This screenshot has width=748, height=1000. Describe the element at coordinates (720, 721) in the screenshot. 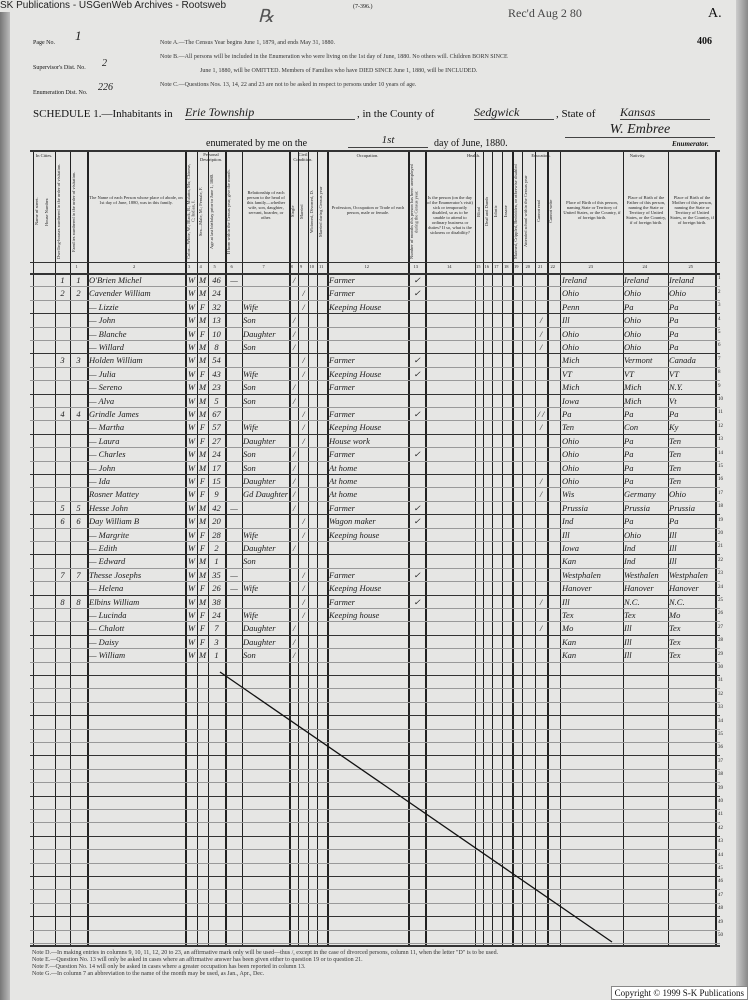

I see `line-number: 34` at that location.